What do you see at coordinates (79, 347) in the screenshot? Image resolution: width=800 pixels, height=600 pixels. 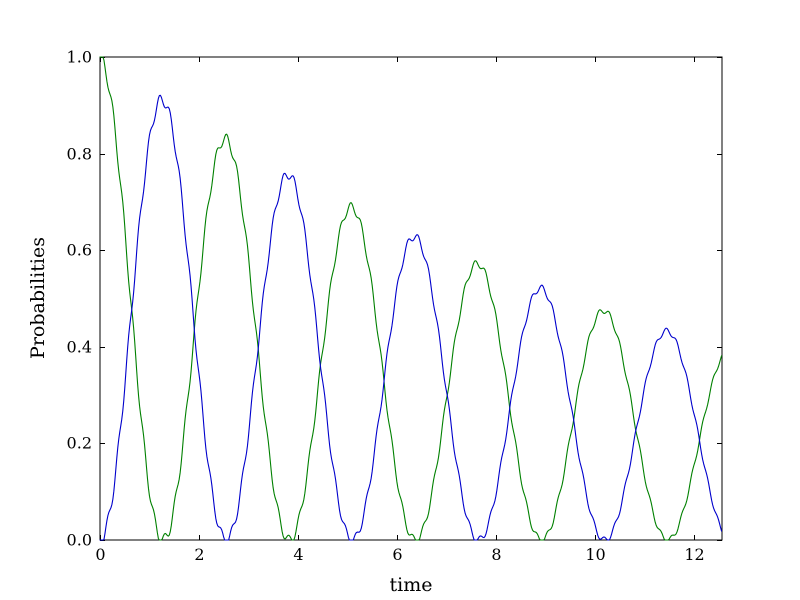 I see `y-tick-label: 0.4` at bounding box center [79, 347].